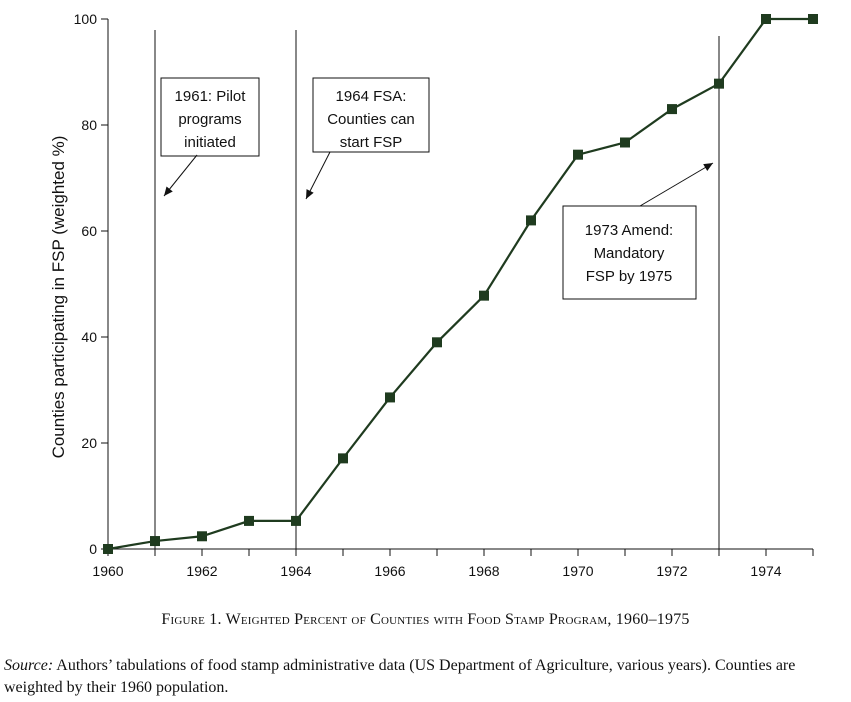 The width and height of the screenshot is (851, 702). I want to click on y-tick-label: 40, so click(89, 337).